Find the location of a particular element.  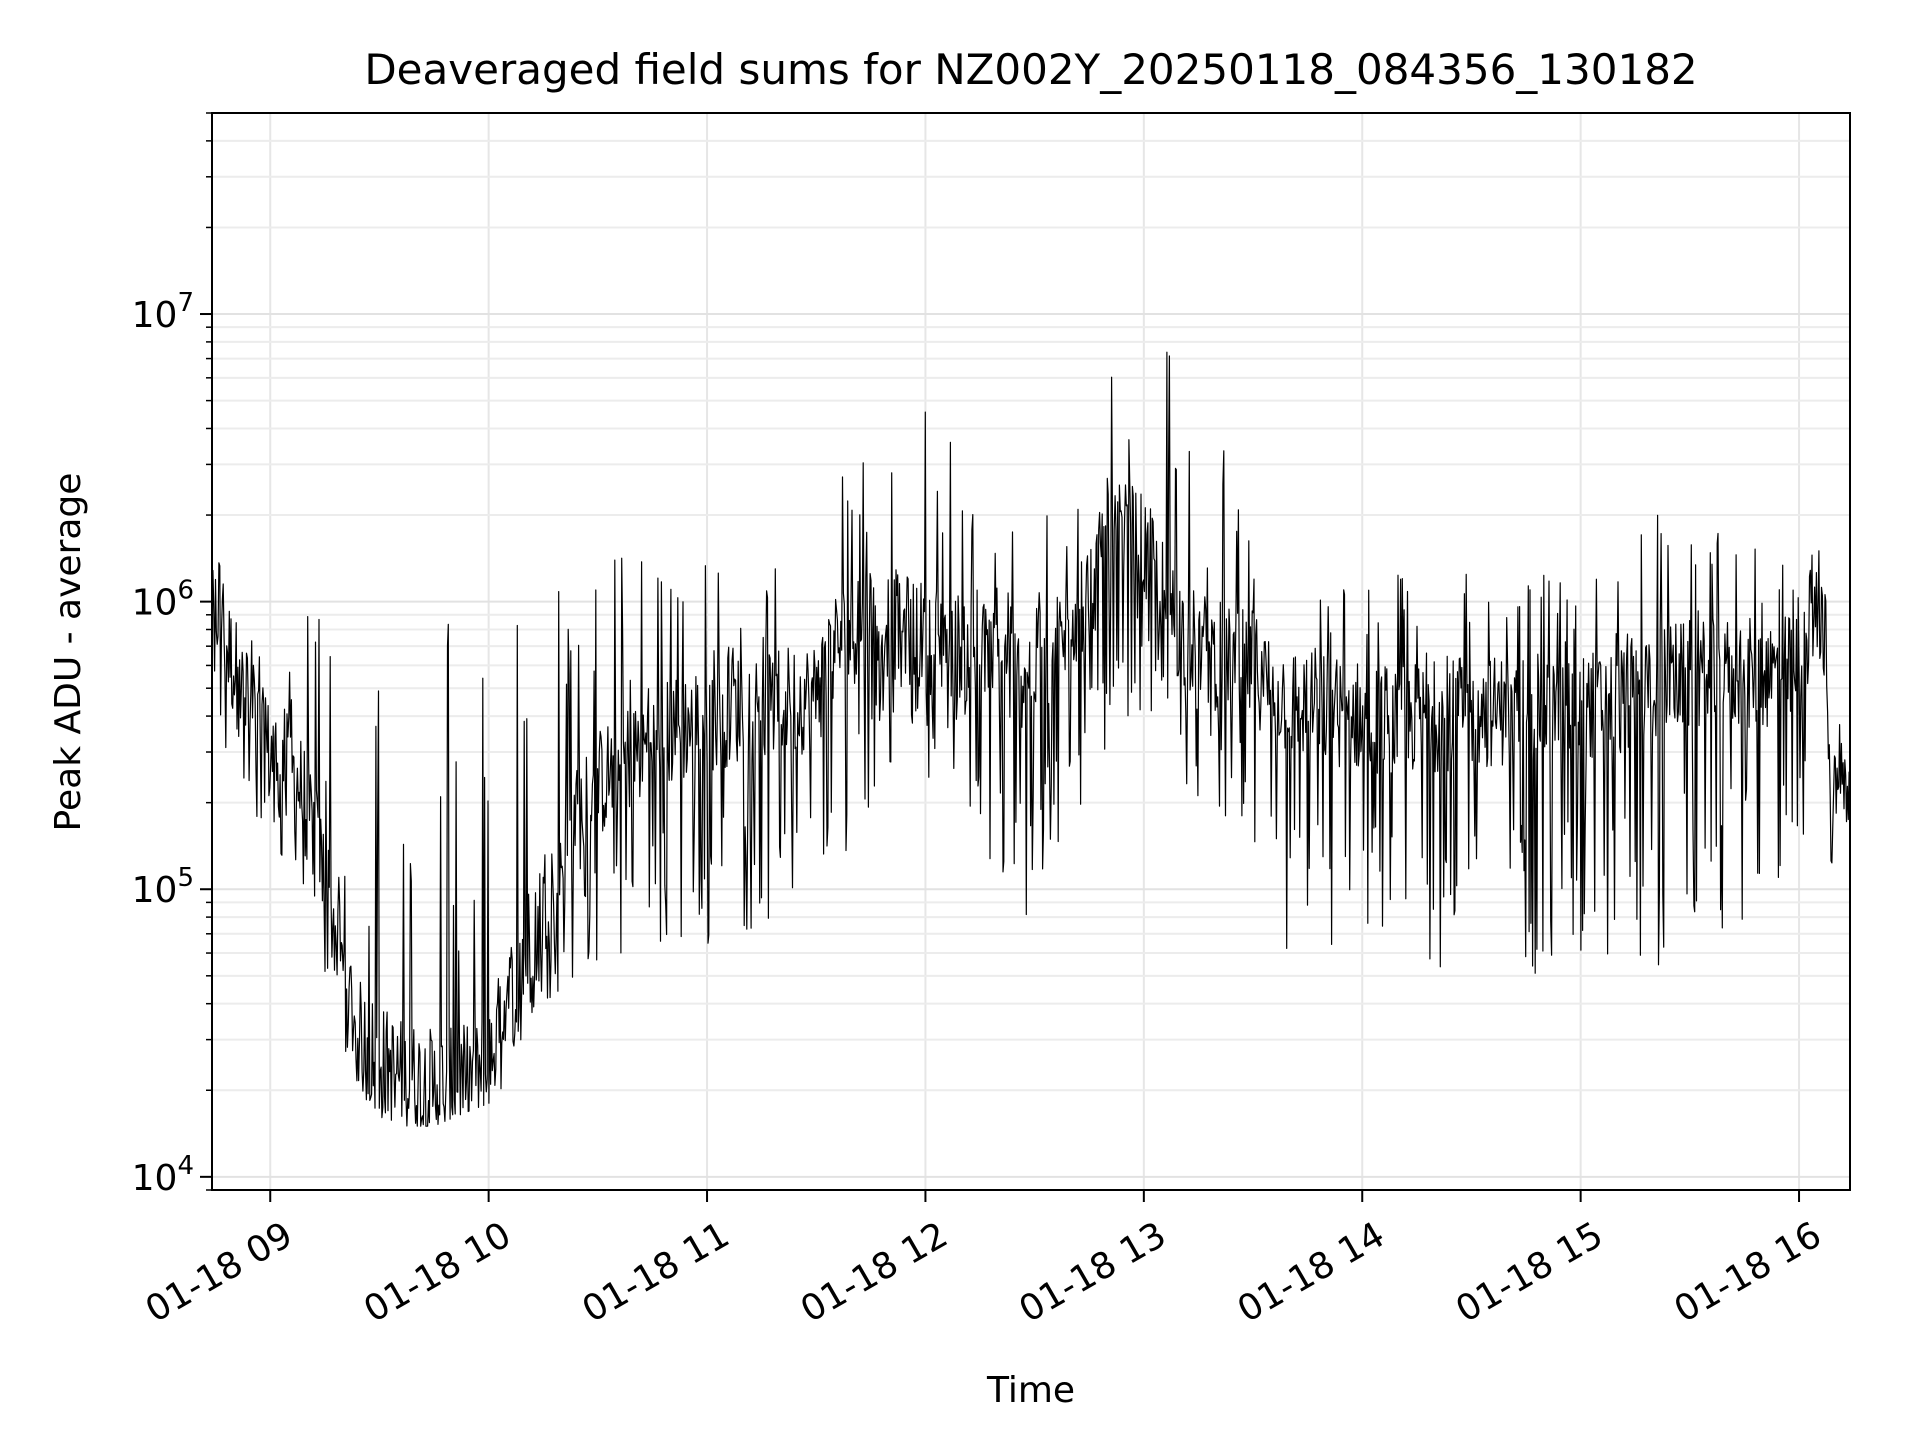

y-tick-label: 10⁷ is located at coordinates (163, 312).